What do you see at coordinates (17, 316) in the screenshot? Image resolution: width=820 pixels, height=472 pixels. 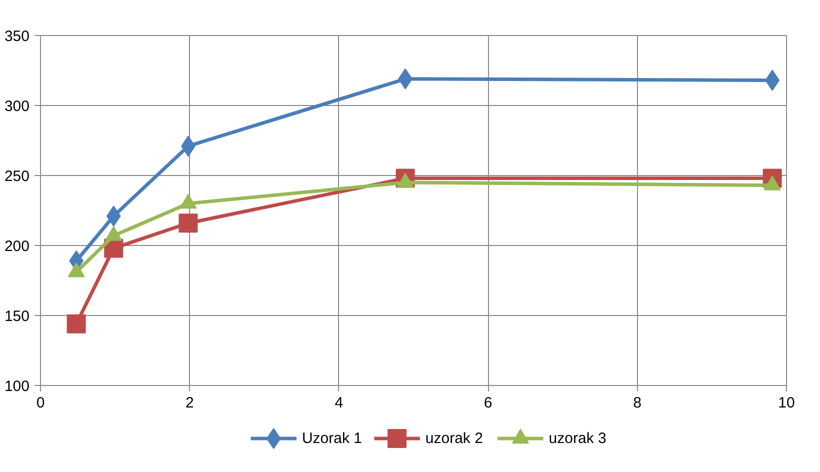 I see `y-tick-label: 150` at bounding box center [17, 316].